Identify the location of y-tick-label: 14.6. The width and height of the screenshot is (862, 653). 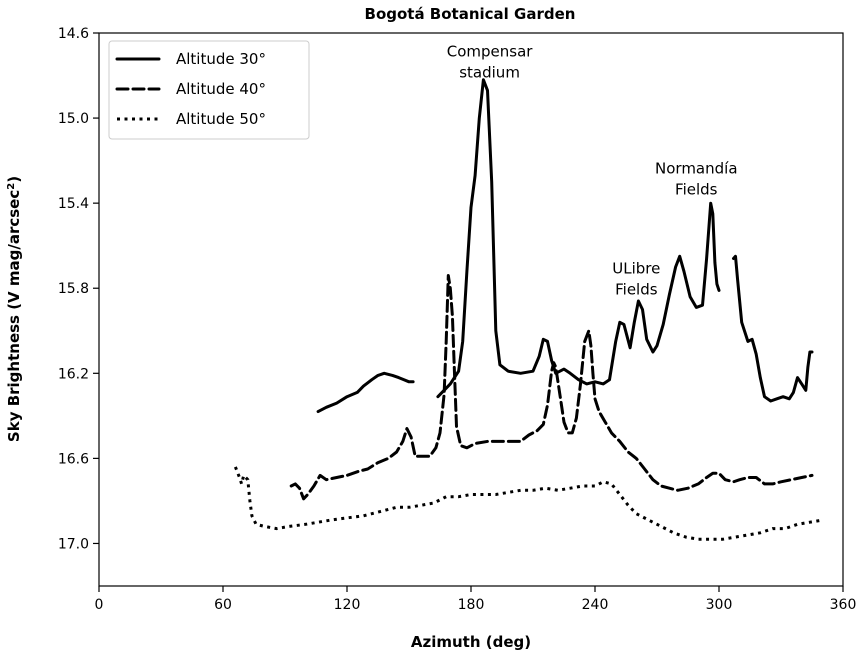
(73, 34).